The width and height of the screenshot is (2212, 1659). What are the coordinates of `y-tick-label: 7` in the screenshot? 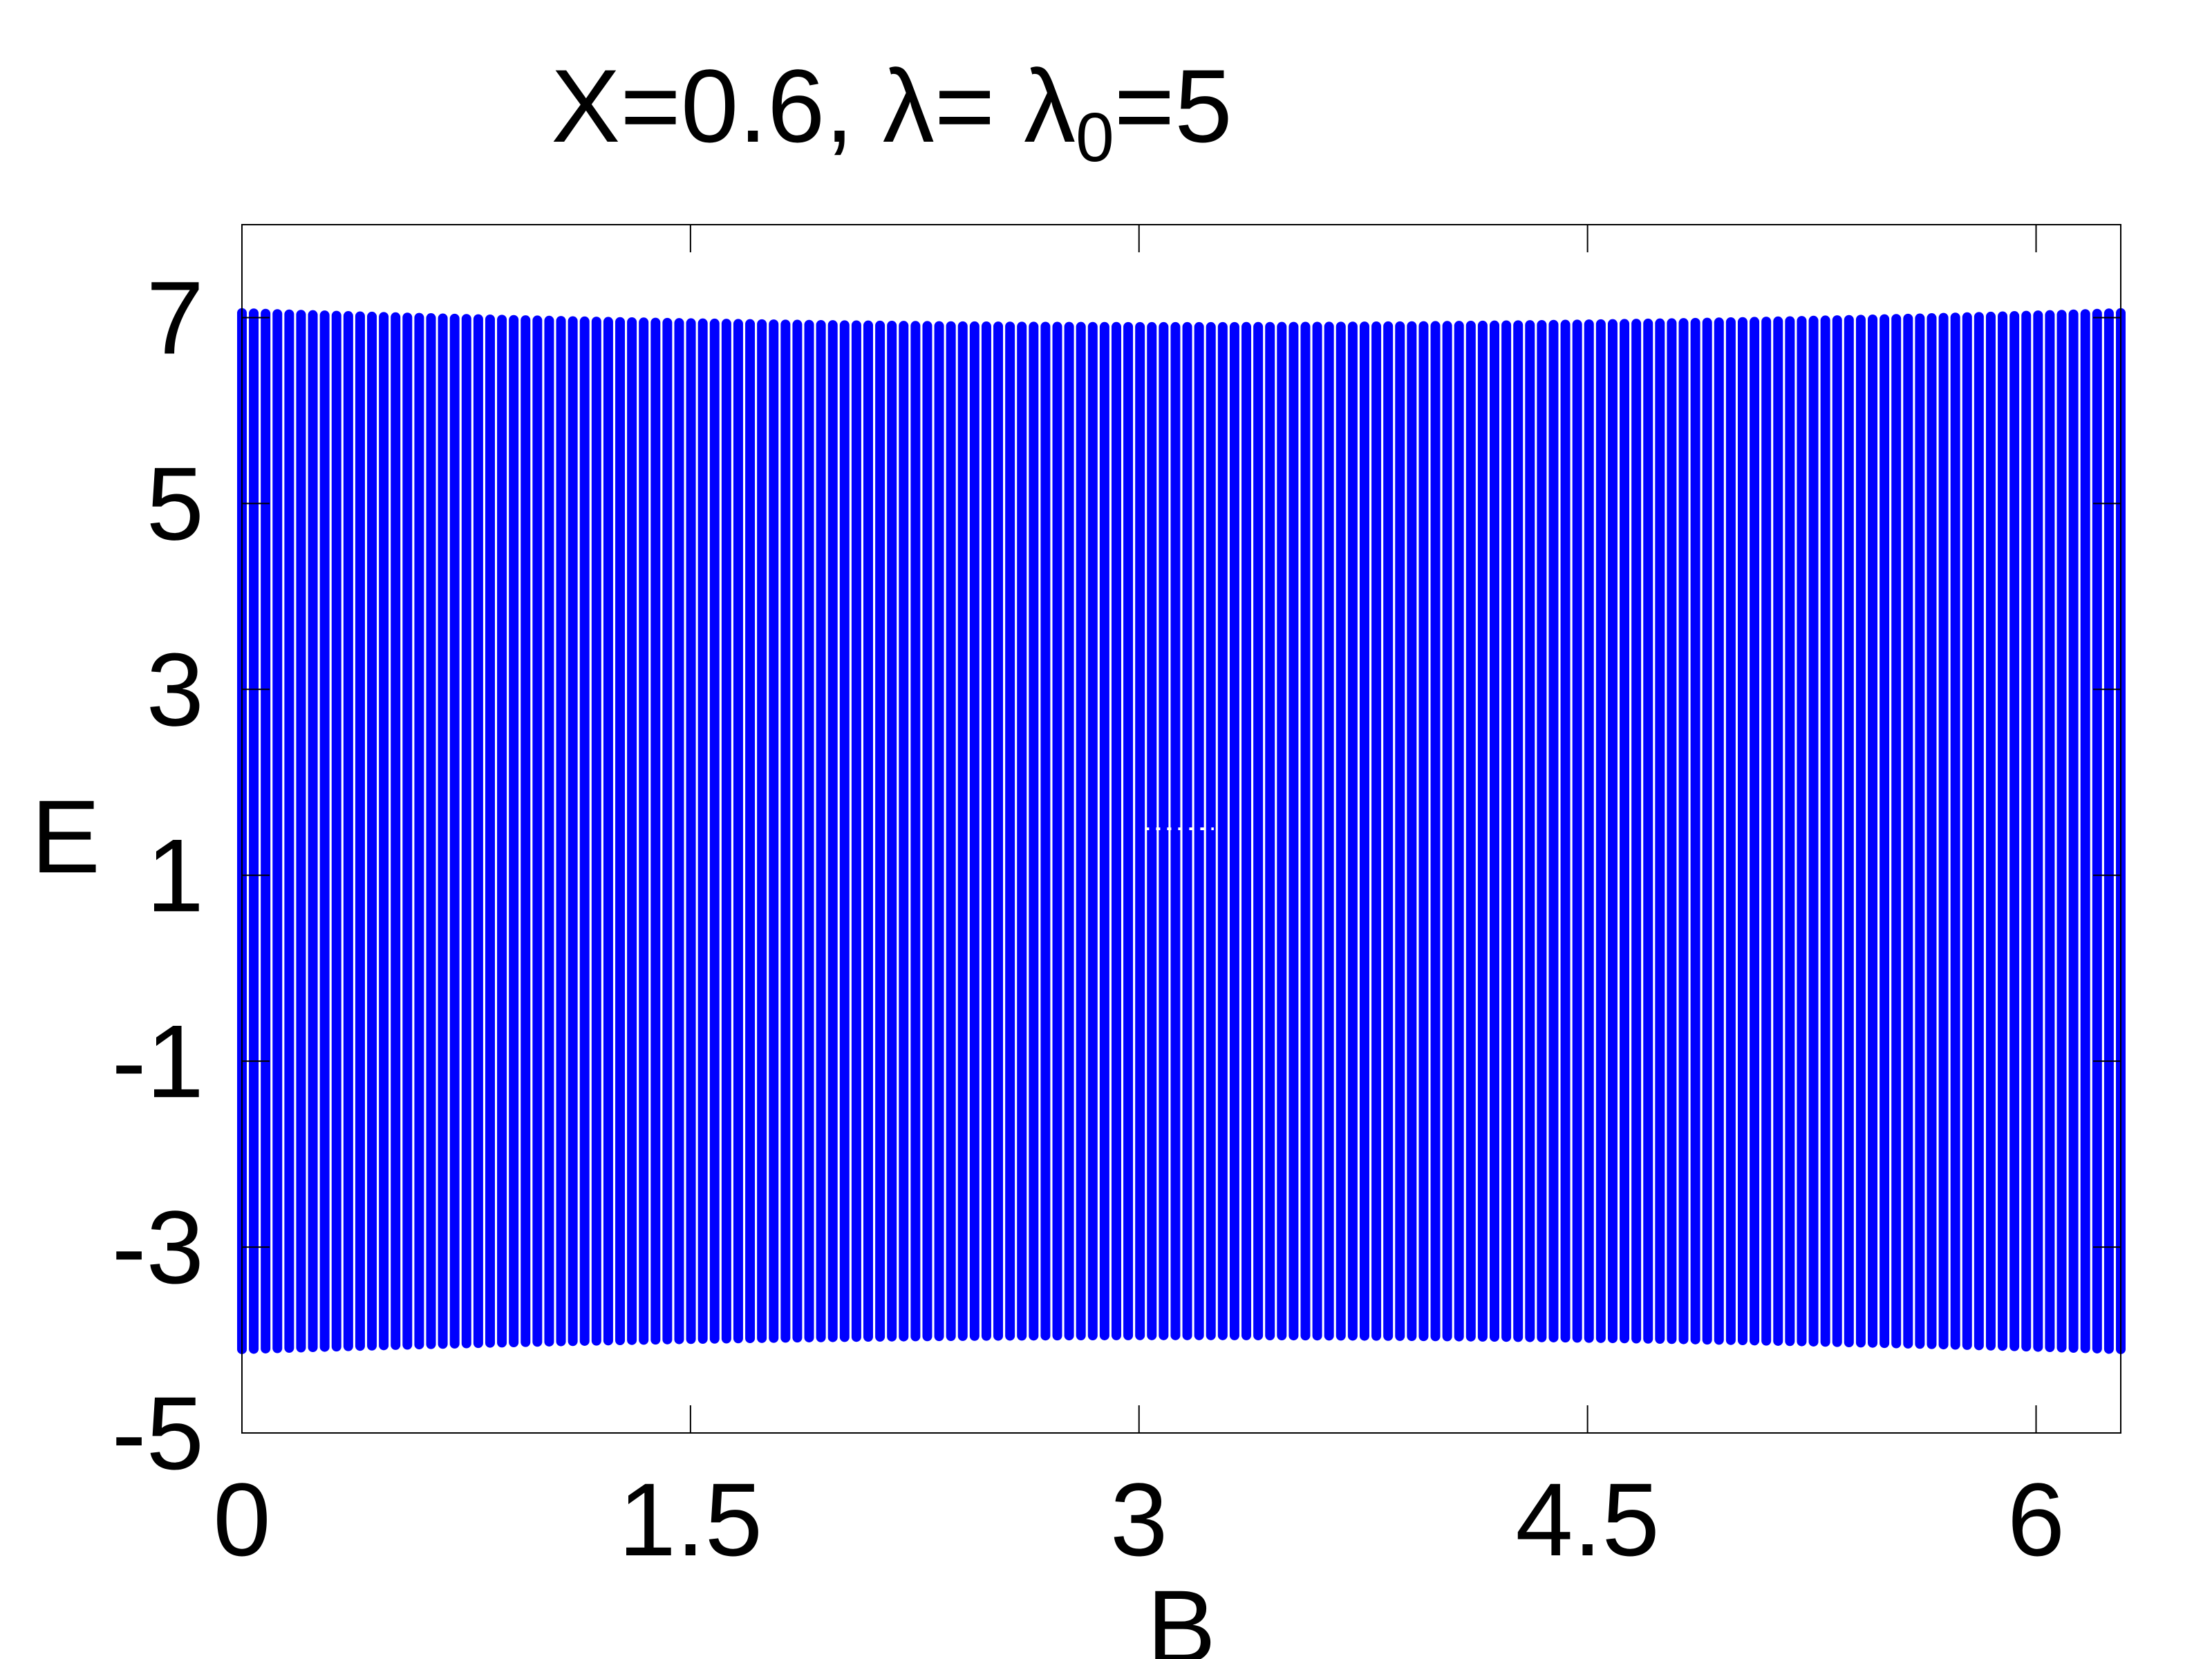 It's located at (175, 317).